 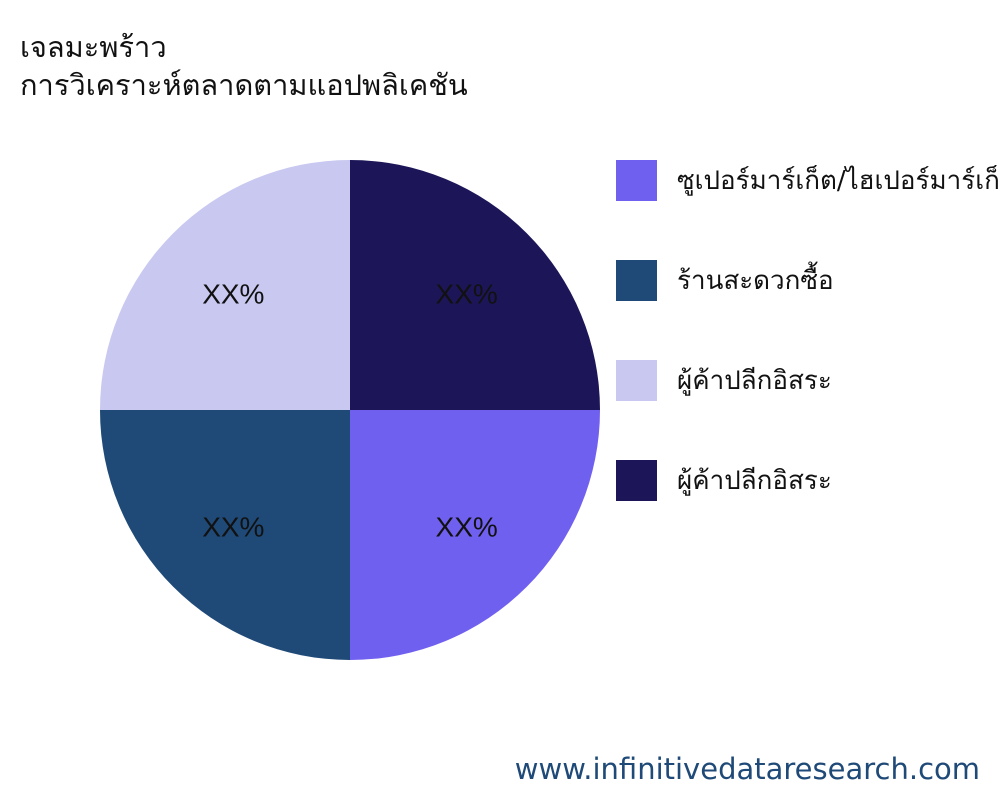 I want to click on legend-item-0: ซูเปอร์มาร์เก็ต/ไฮเปอร์มาร์เก็ต, so click(x=808, y=180).